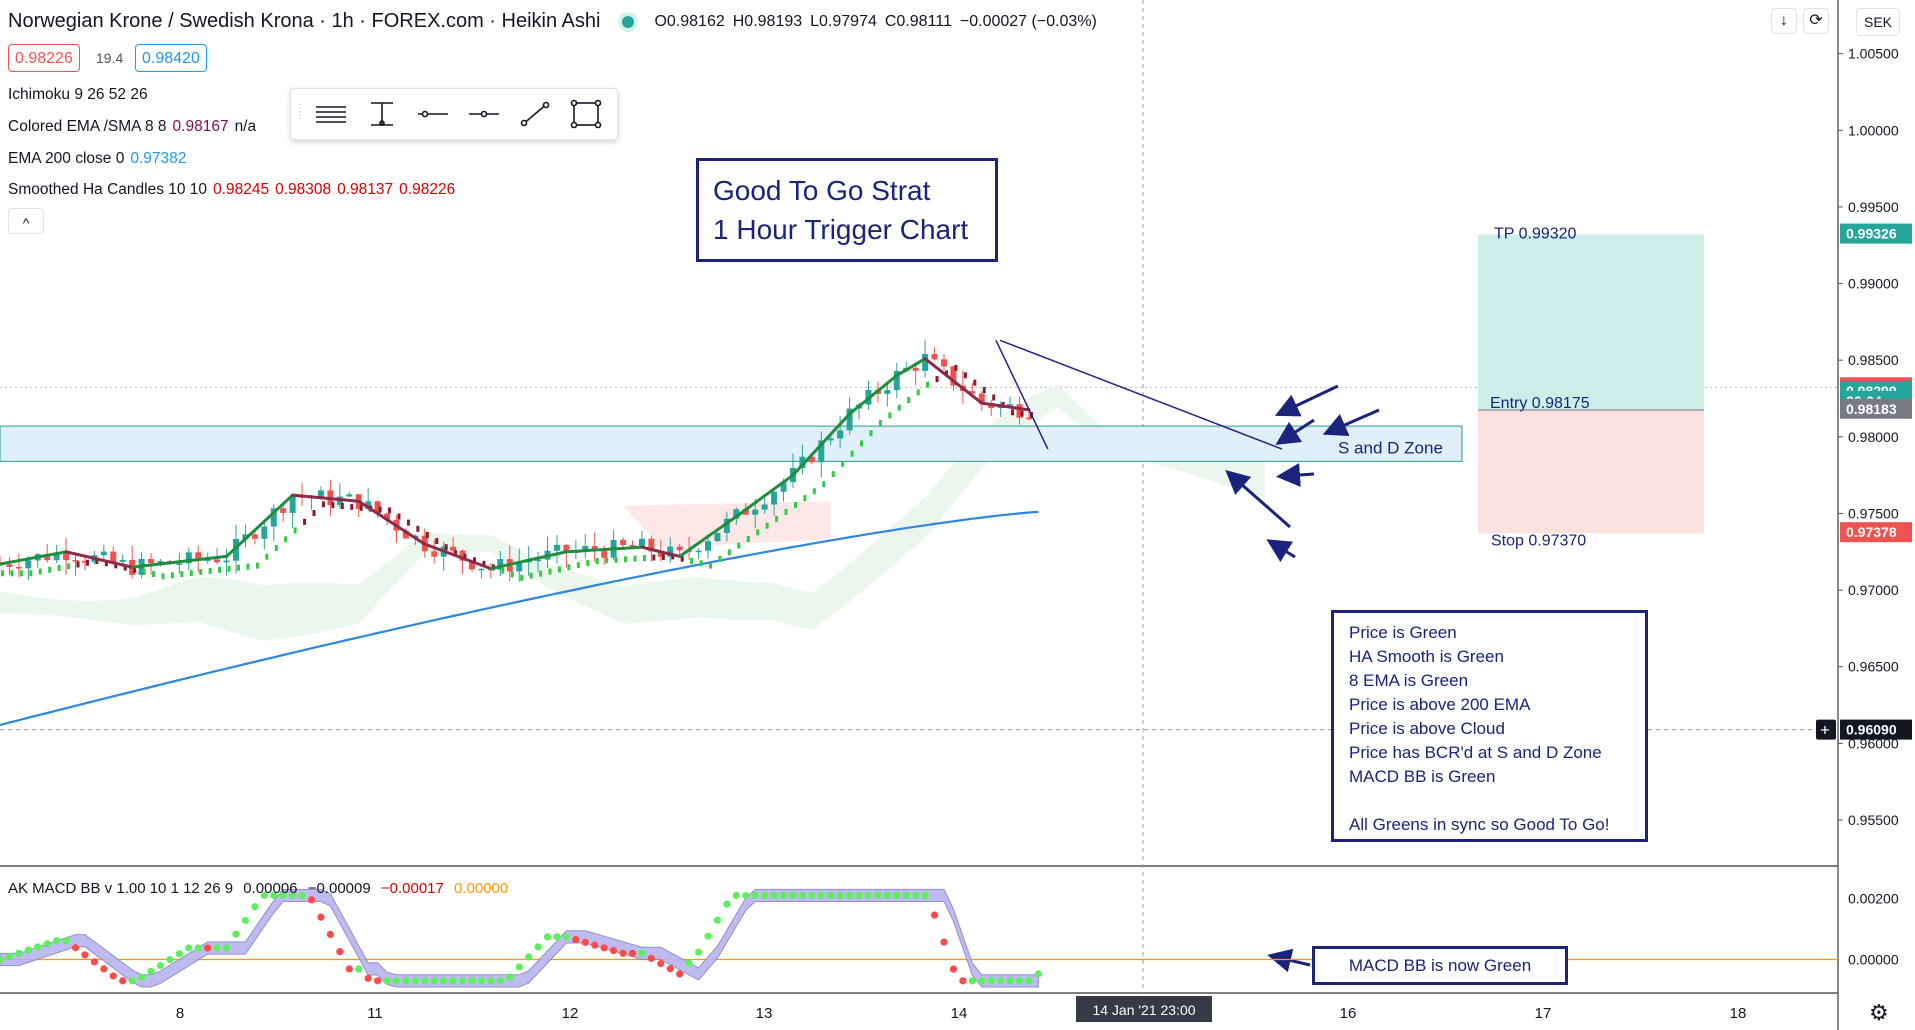  What do you see at coordinates (78, 95) in the screenshot?
I see `indicator-row: Ichimoku 9 26 52 26` at bounding box center [78, 95].